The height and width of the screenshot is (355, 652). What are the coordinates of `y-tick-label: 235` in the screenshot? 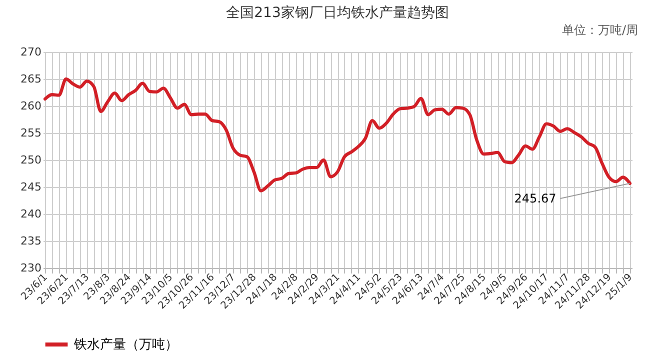 It's located at (31, 241).